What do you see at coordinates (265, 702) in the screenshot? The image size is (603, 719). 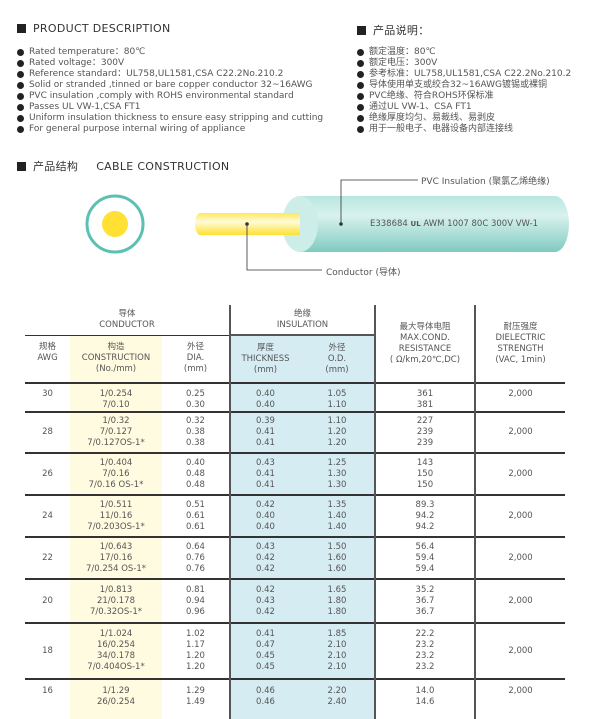 I see `thickness-cell-line: 0.46` at bounding box center [265, 702].